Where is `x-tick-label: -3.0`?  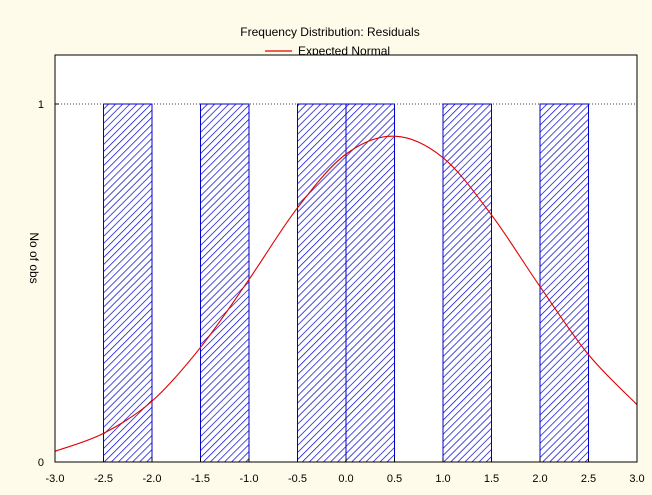 x-tick-label: -3.0 is located at coordinates (55, 479).